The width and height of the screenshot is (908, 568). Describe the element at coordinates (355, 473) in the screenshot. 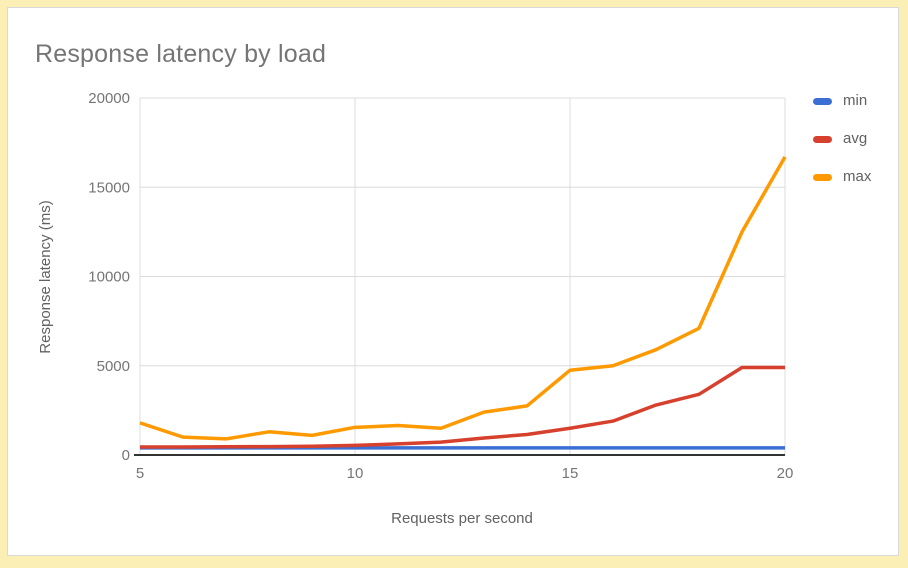

I see `x-tick-label: 10` at that location.